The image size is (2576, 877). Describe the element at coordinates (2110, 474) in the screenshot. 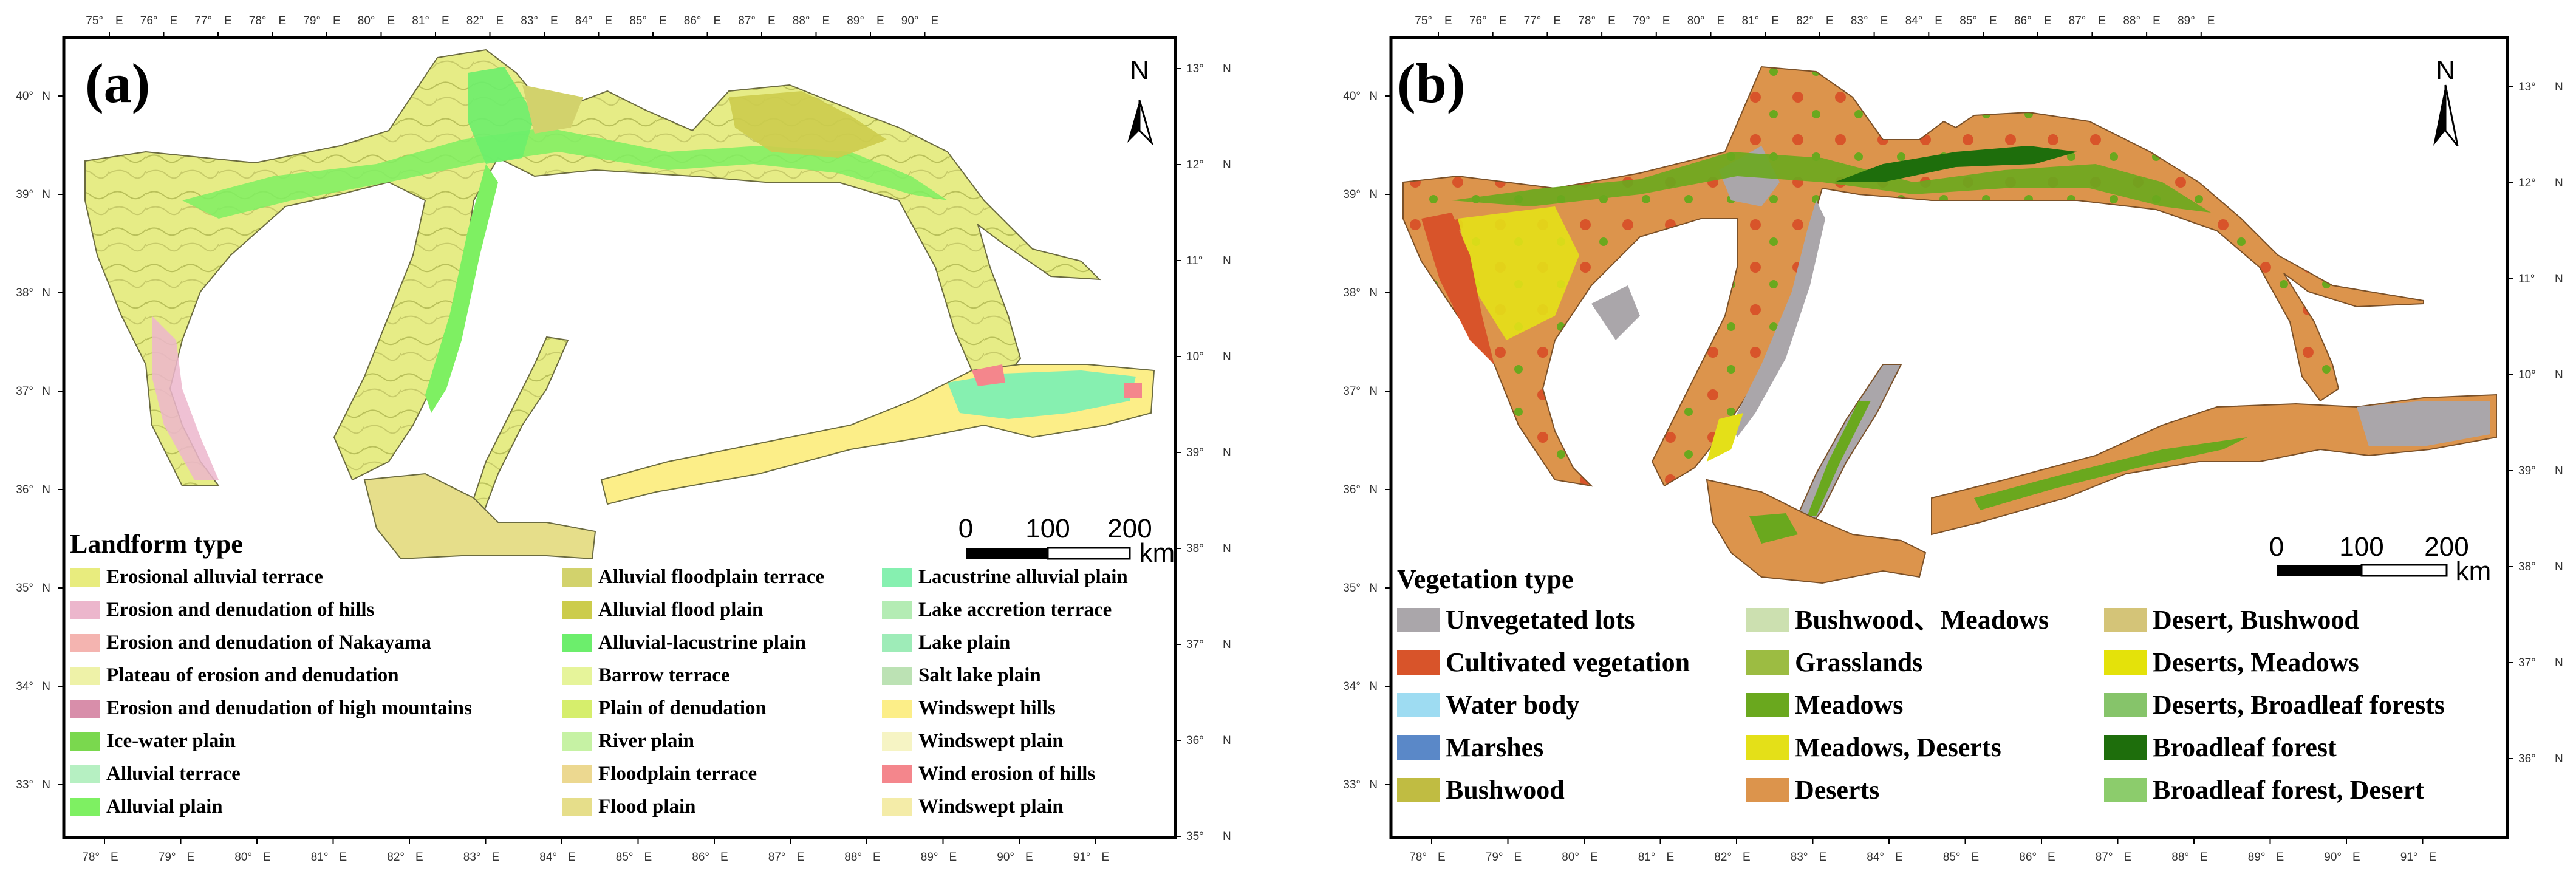

I see `panel-b-region-se-green` at that location.